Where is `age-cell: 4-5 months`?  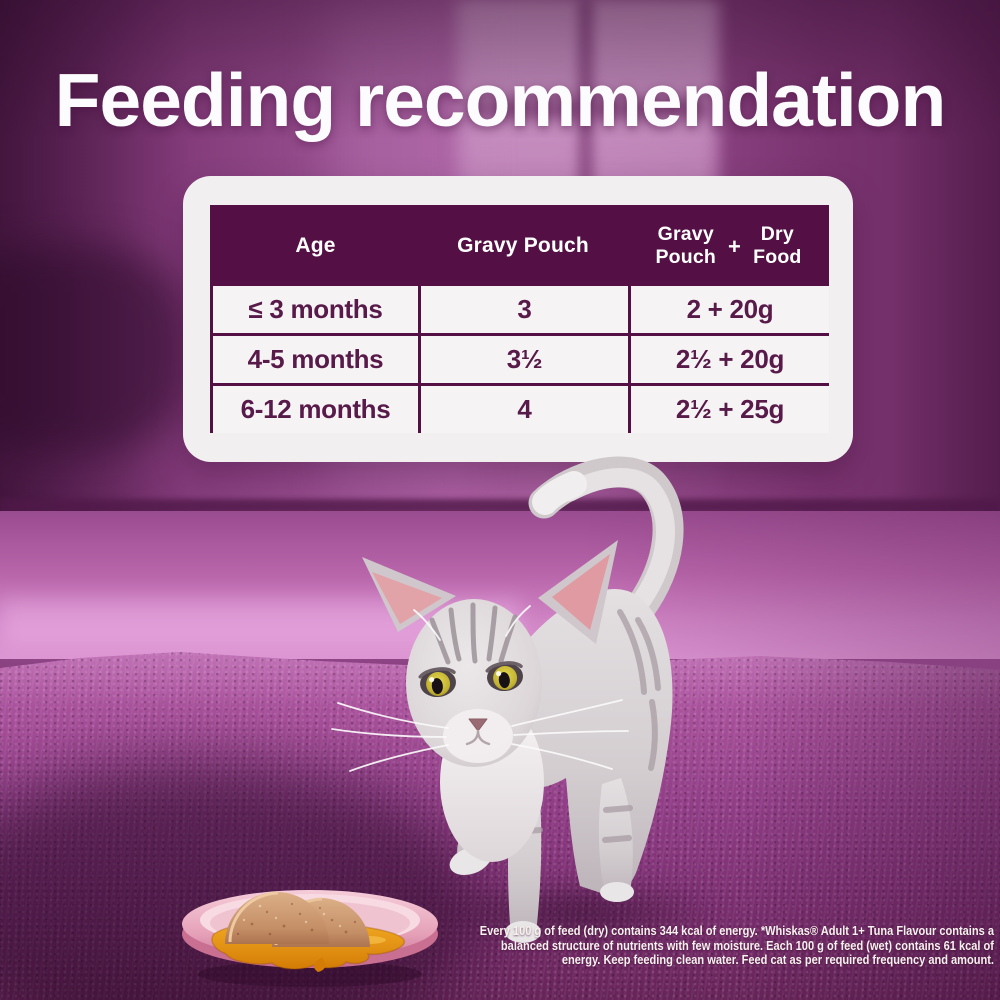 age-cell: 4-5 months is located at coordinates (315, 359).